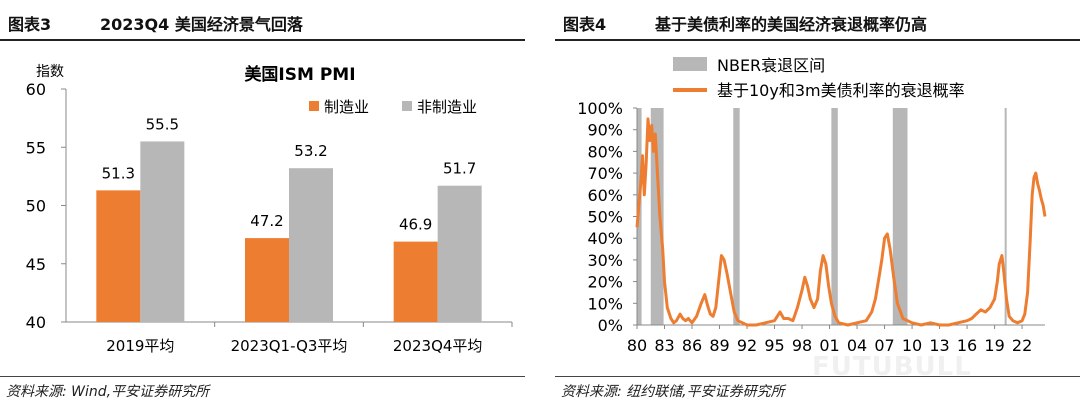  Describe the element at coordinates (605, 217) in the screenshot. I see `y-tick-label: 50%` at that location.